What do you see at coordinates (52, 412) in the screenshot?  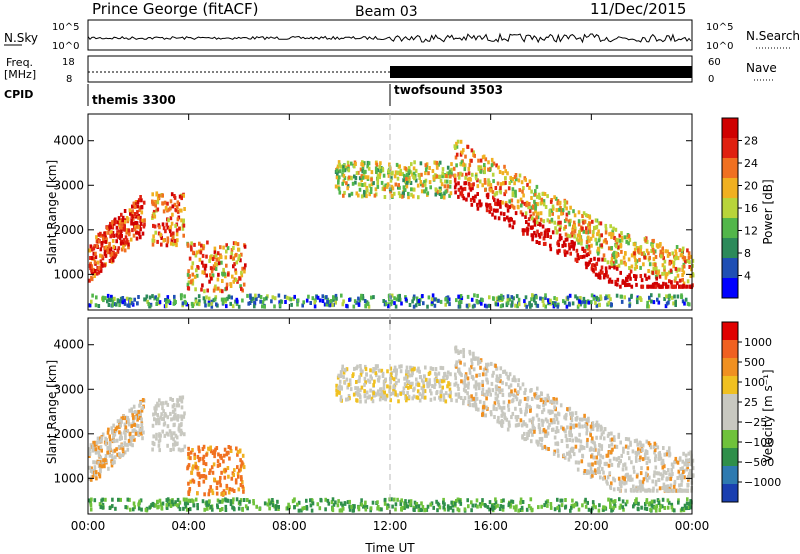 I see `velocity-ylabel: Slant Range [km]` at bounding box center [52, 412].